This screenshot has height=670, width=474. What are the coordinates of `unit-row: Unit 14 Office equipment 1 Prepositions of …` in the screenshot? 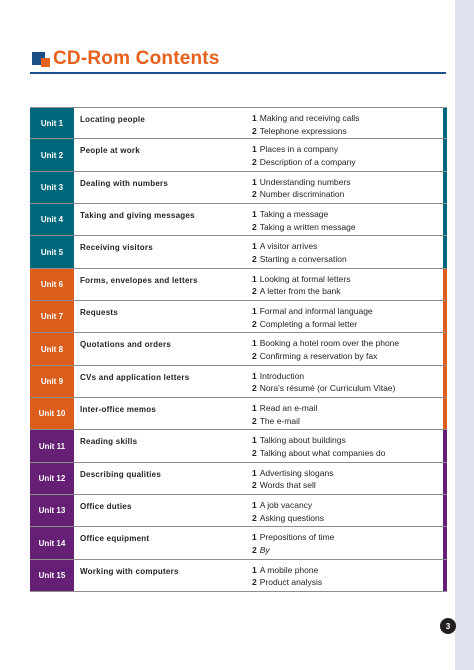 It's located at (238, 543).